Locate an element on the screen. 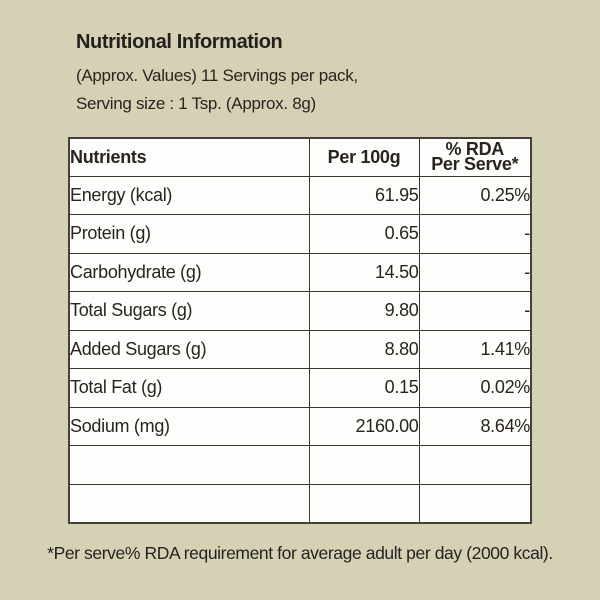 This screenshot has width=600, height=600. table-row-added-sugars: Added Sugars (g) 8.80 1.41% is located at coordinates (300, 349).